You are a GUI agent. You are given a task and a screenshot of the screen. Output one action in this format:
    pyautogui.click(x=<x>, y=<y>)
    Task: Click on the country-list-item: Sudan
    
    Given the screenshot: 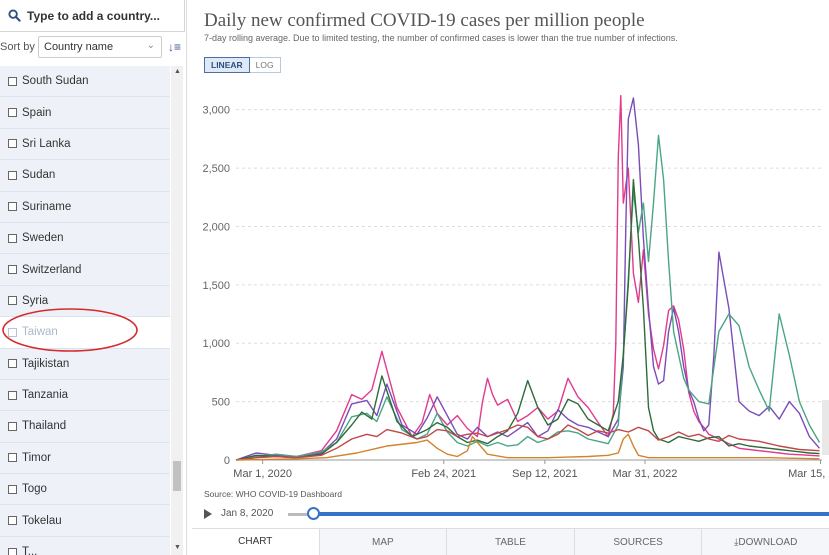 What is the action you would take?
    pyautogui.click(x=85, y=176)
    